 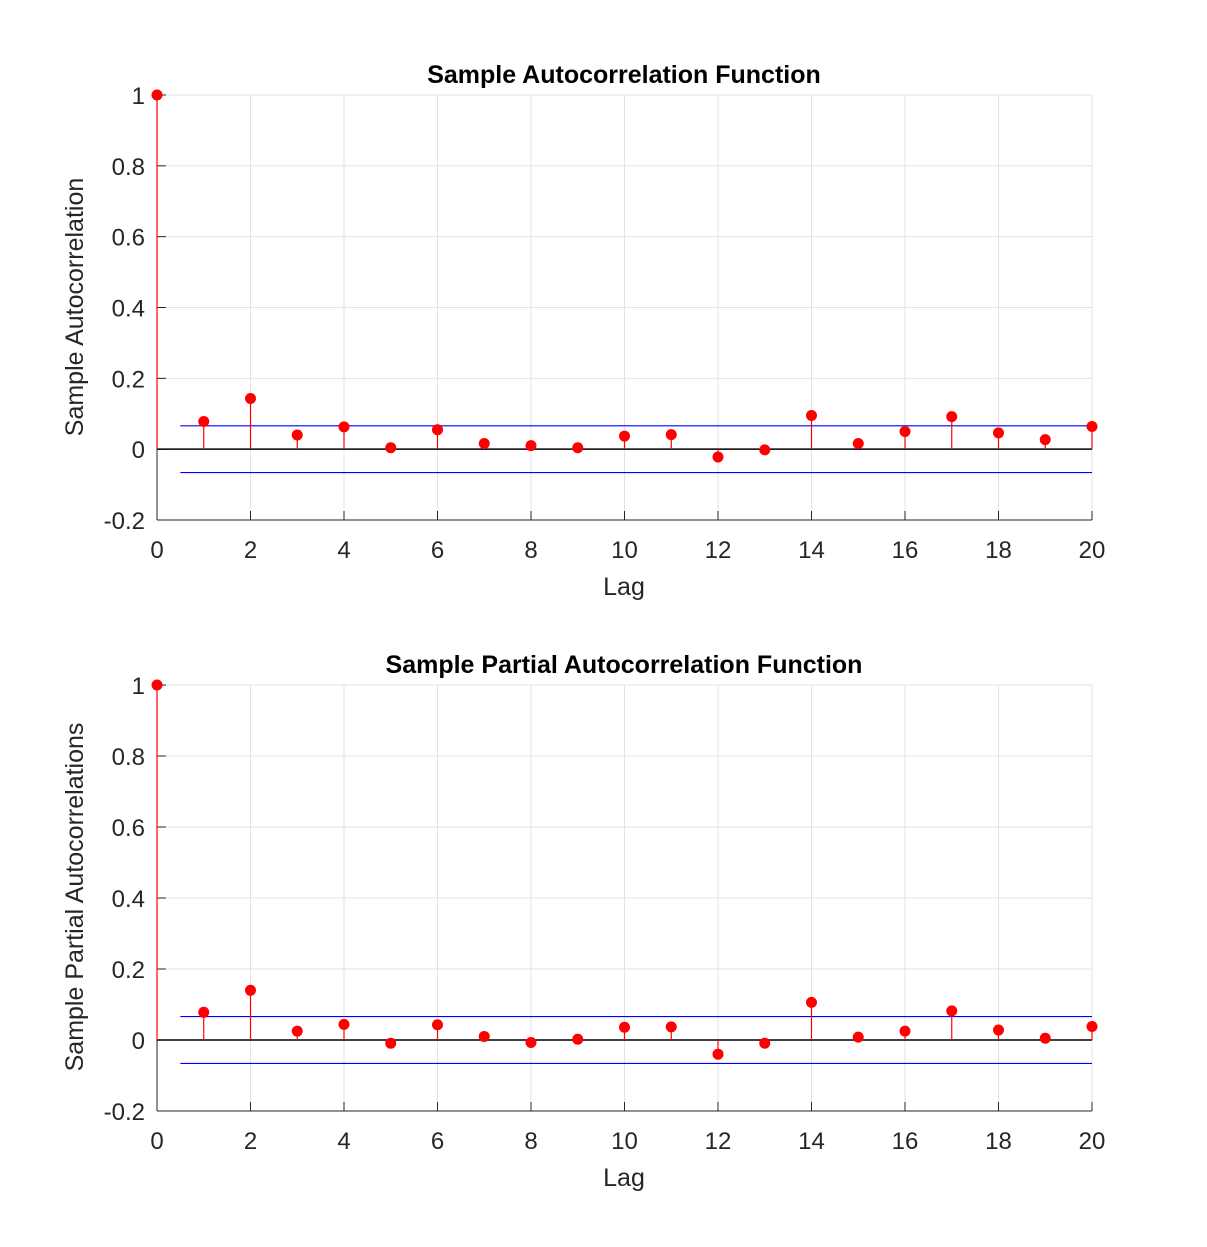 I want to click on acf-title: Sample Autocorrelation Function, so click(x=624, y=75).